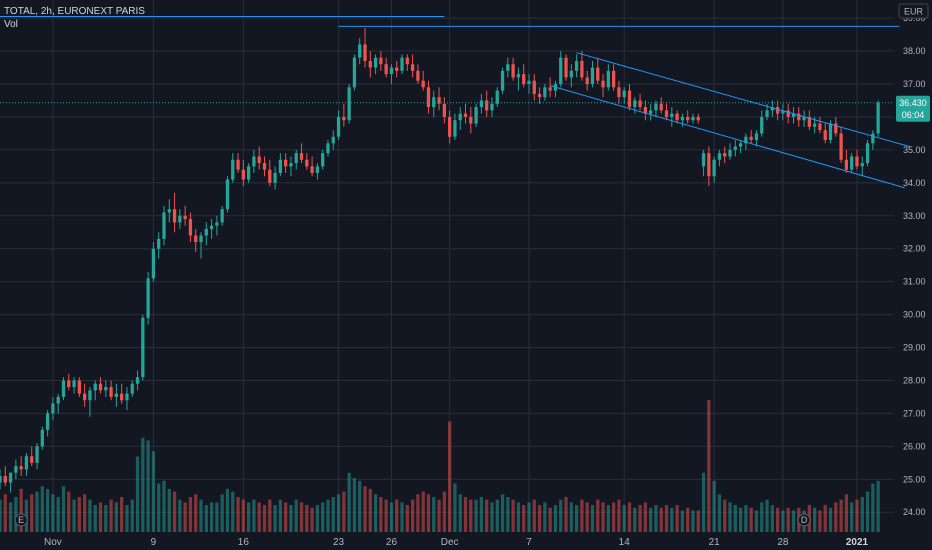  What do you see at coordinates (913, 11) in the screenshot?
I see `currency-button: EUR` at bounding box center [913, 11].